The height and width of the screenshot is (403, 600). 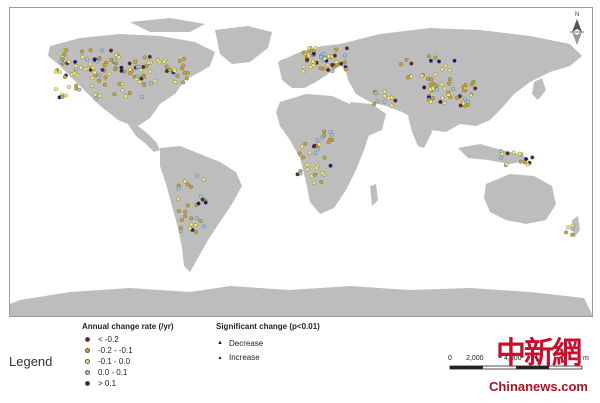 What do you see at coordinates (87, 350) in the screenshot?
I see `swatch-neg02-neg01` at bounding box center [87, 350].